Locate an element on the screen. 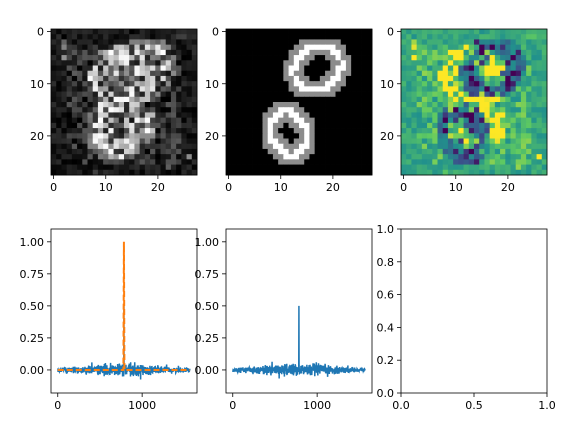 Image resolution: width=567 pixels, height=422 pixels. series-line is located at coordinates (124, 306).